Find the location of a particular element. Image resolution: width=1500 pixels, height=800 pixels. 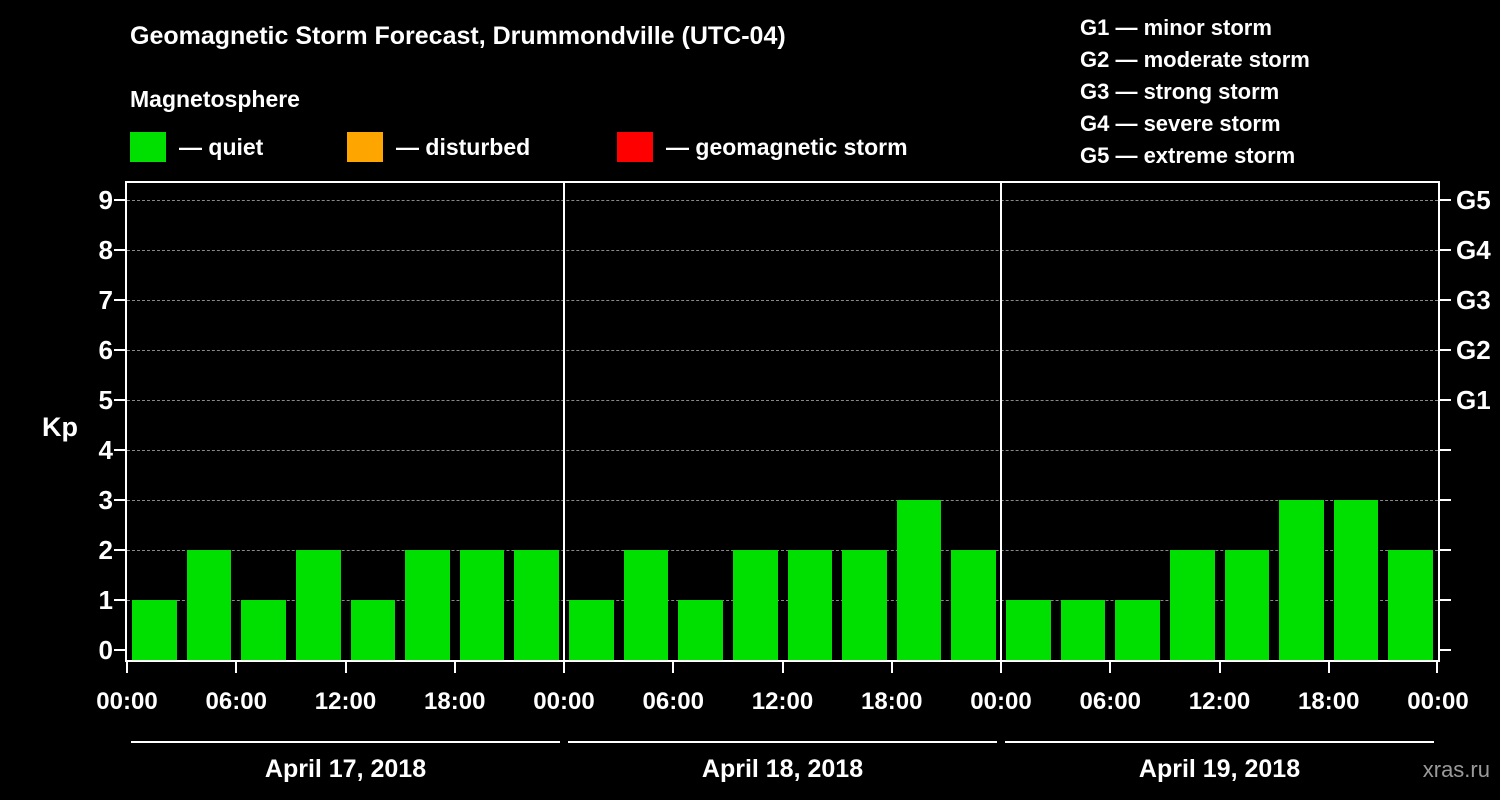

y-axis-title: Kp is located at coordinates (60, 427).